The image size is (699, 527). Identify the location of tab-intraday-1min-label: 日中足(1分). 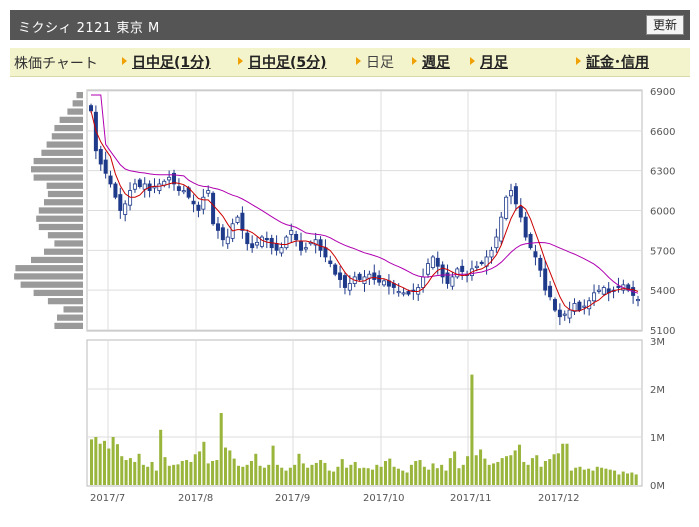
(171, 63).